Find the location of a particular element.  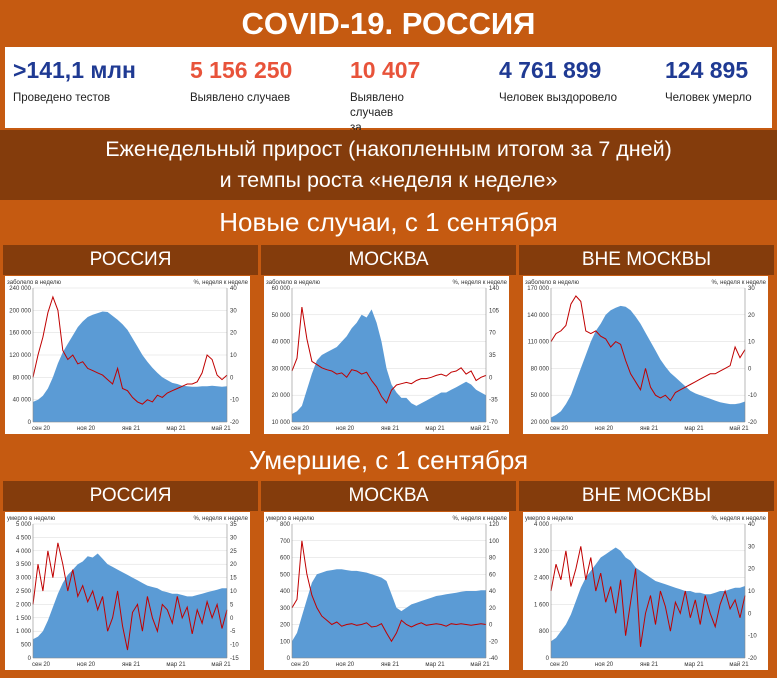

stat-label: Человек умерло is located at coordinates (708, 98).